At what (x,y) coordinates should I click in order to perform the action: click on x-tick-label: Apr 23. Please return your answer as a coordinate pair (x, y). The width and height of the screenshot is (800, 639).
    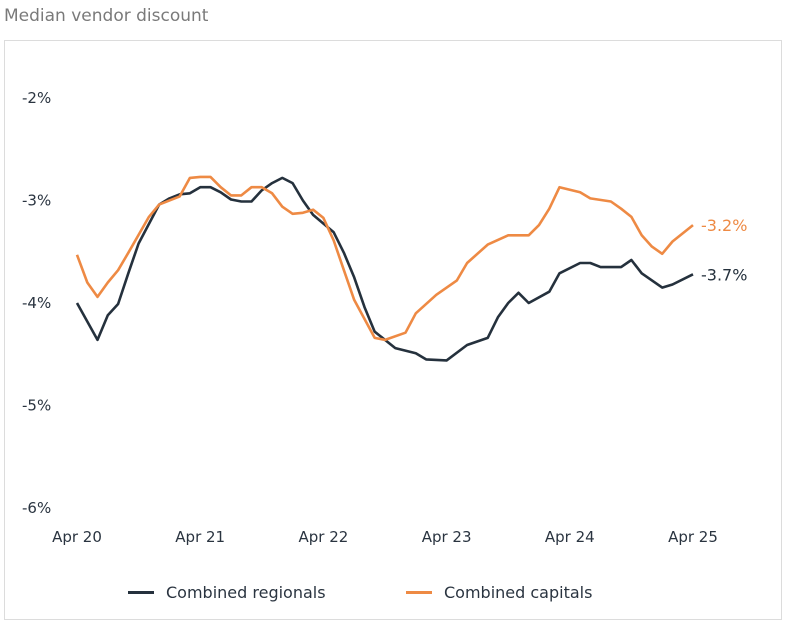
    Looking at the image, I should click on (447, 537).